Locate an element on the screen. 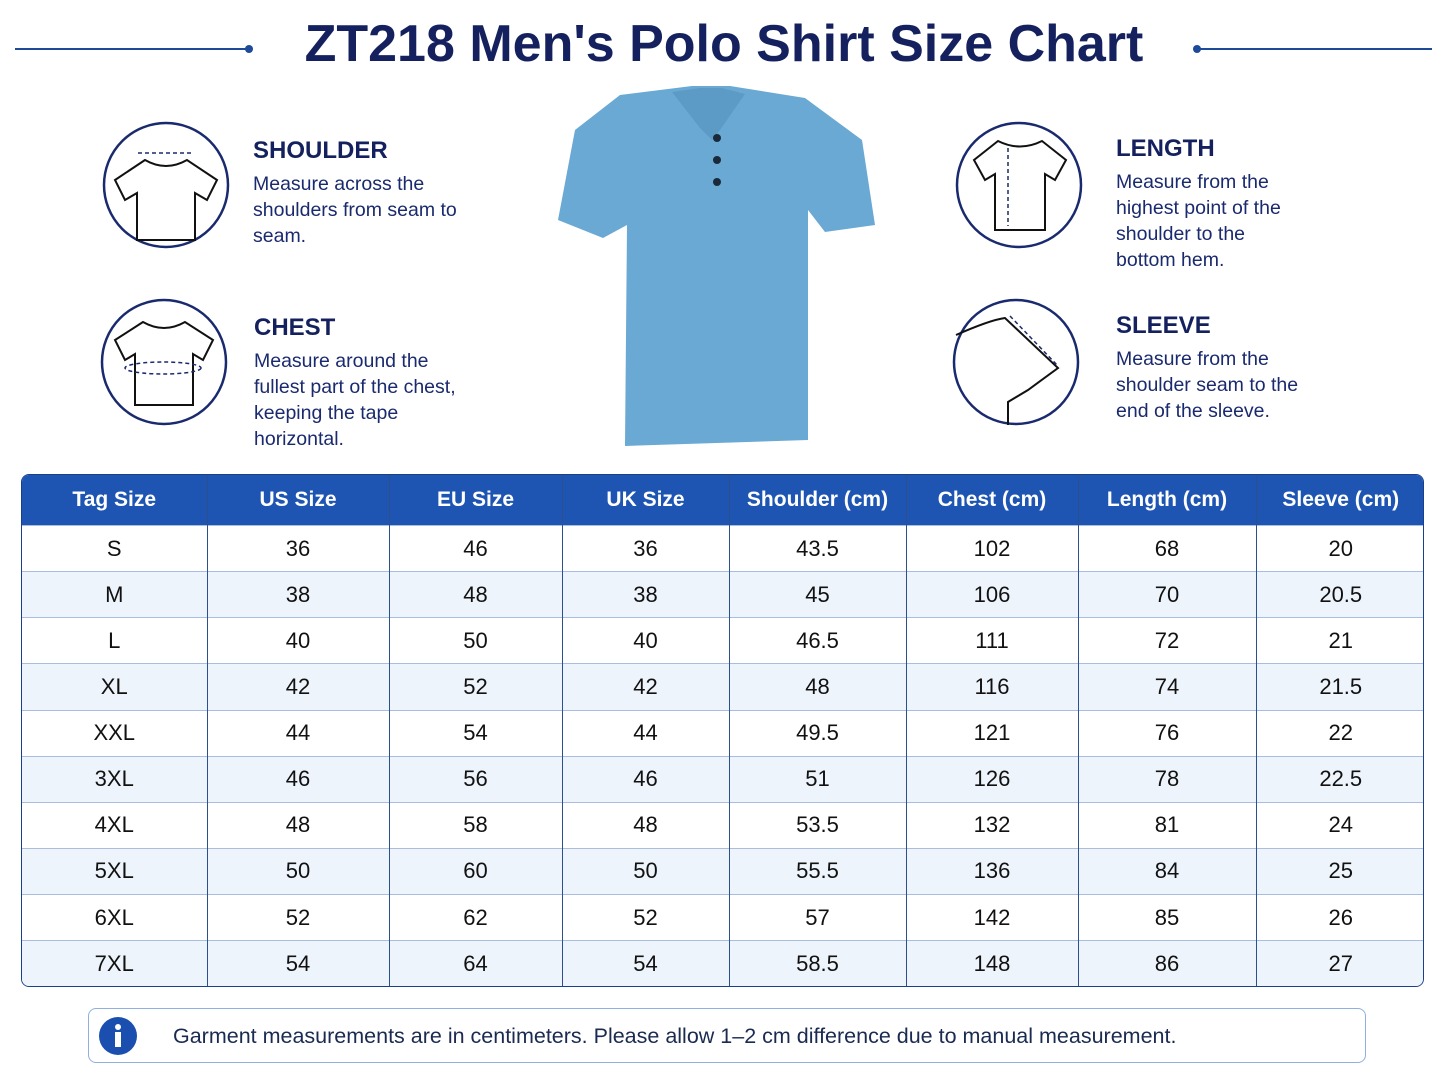 This screenshot has width=1448, height=1086. table-cell: 116 is located at coordinates (992, 686).